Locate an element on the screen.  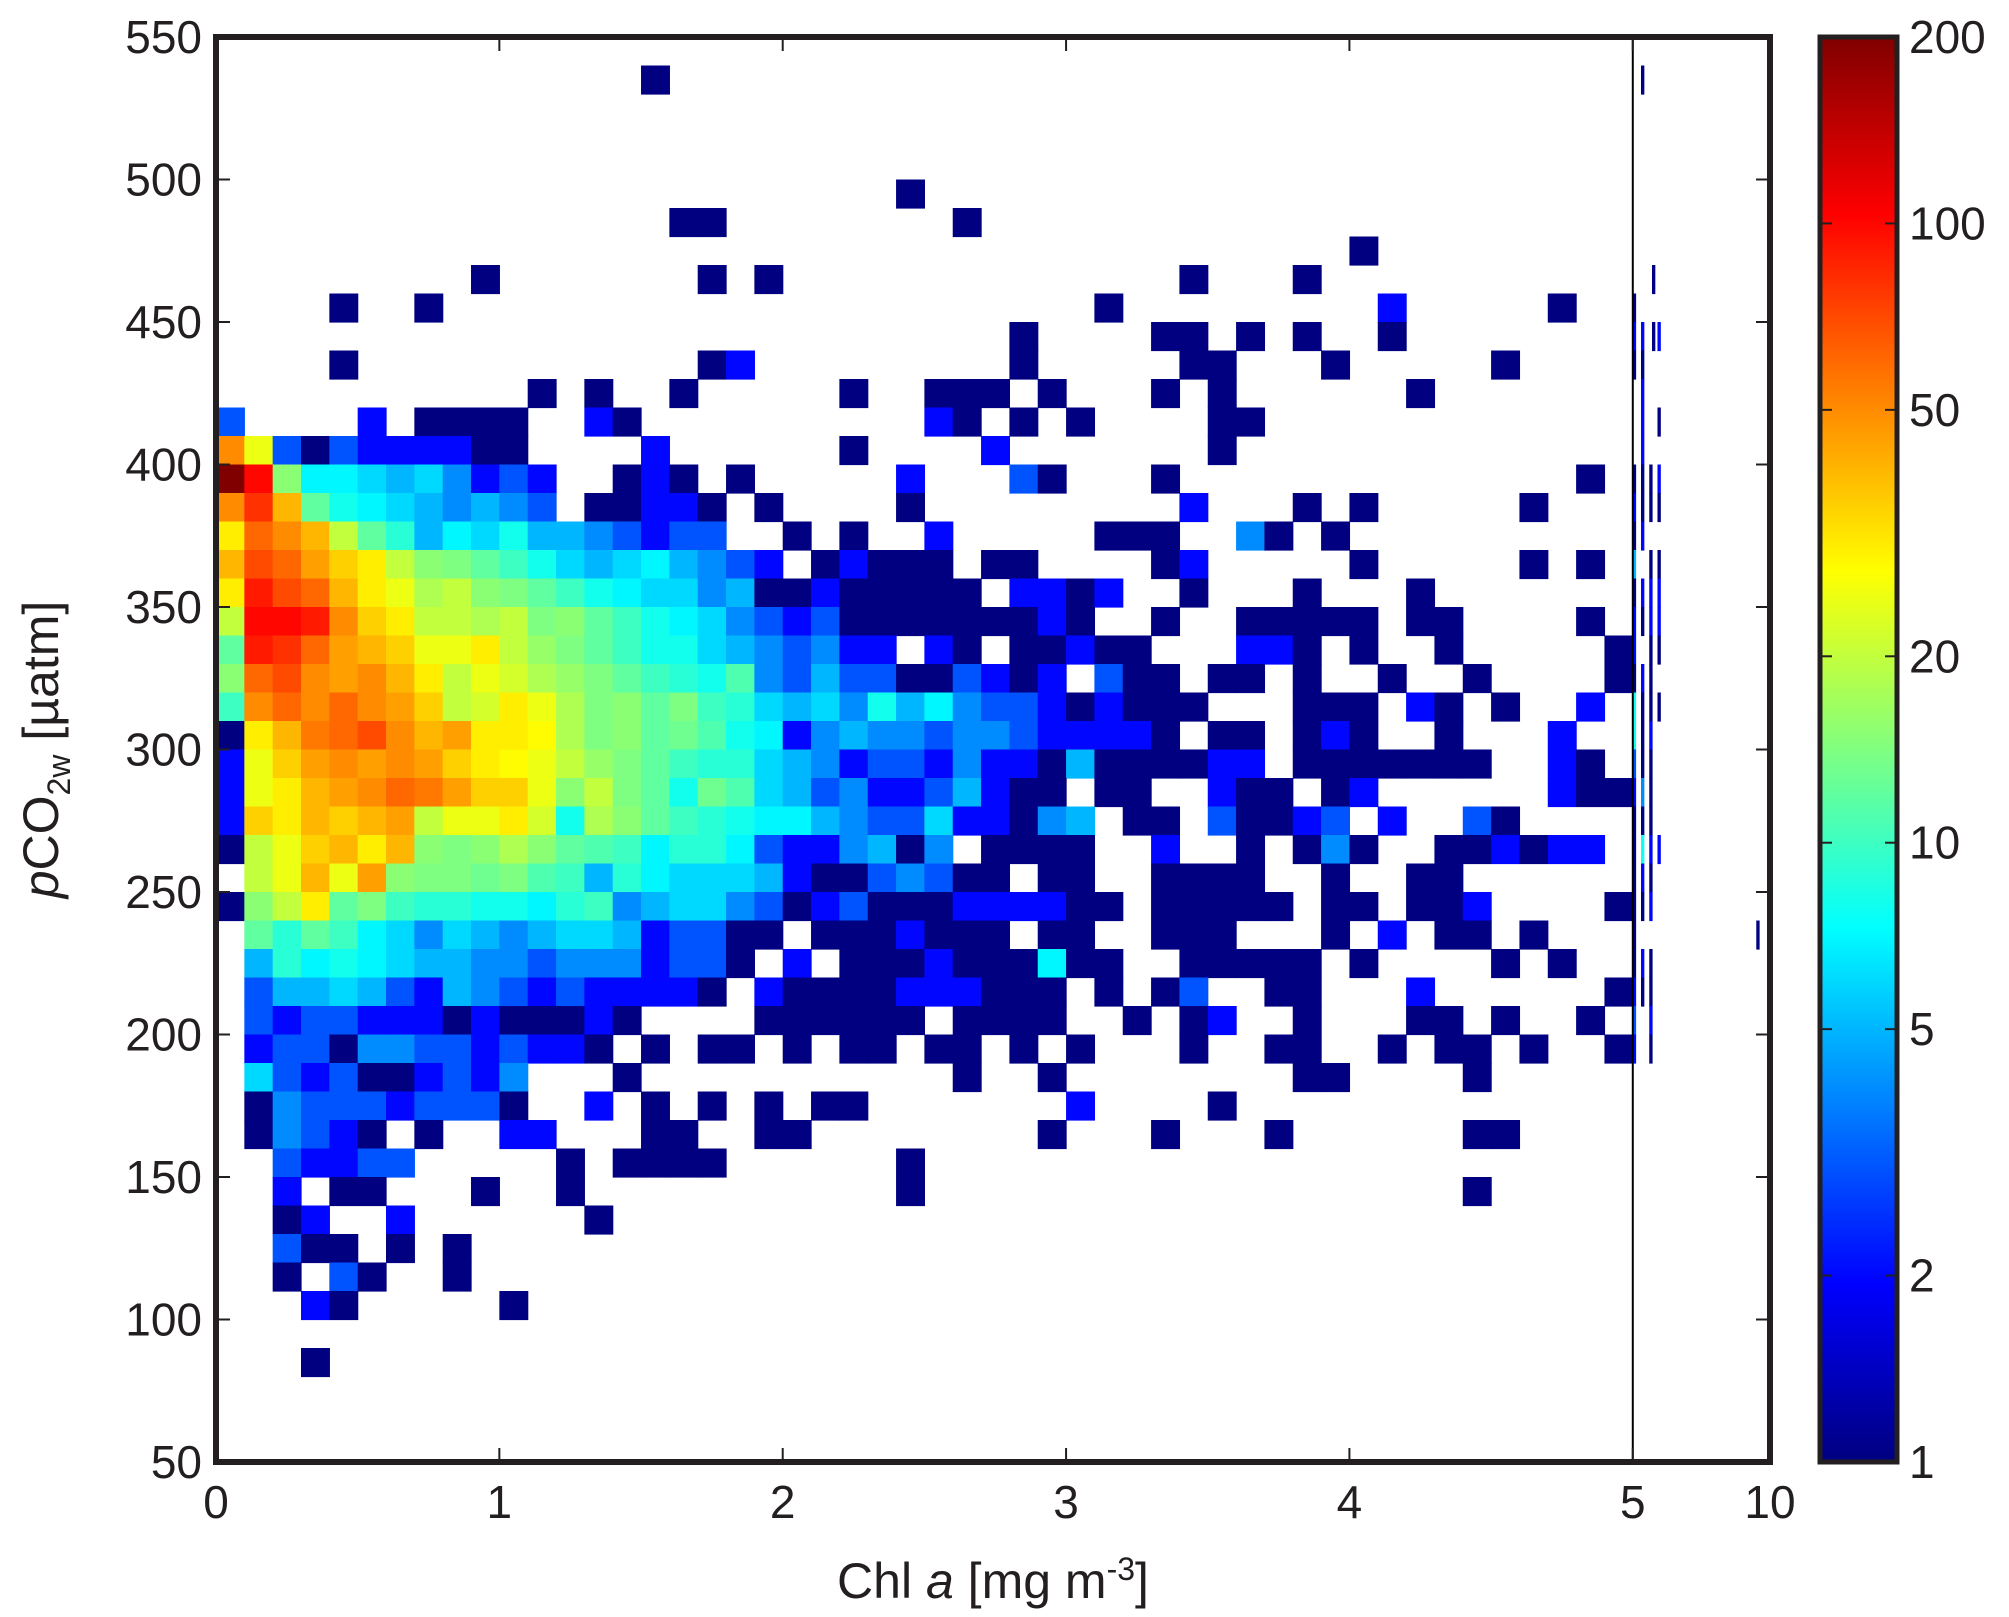
x-axis-title-unit: [mg m is located at coordinates (1030, 1581).